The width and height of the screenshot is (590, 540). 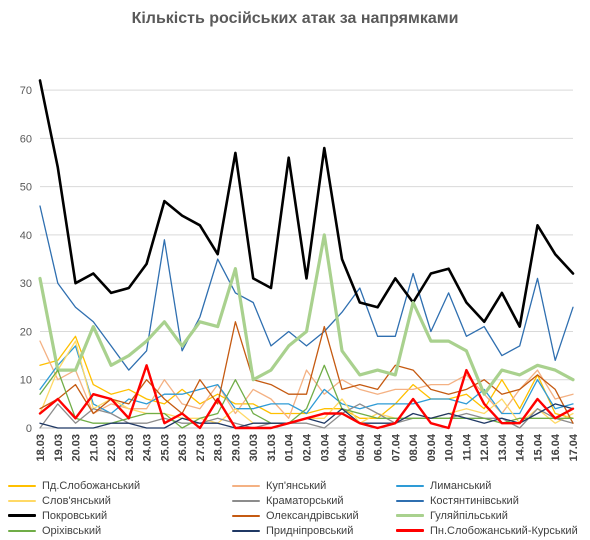 What do you see at coordinates (432, 447) in the screenshot?
I see `x-tick-label: 09.04` at bounding box center [432, 447].